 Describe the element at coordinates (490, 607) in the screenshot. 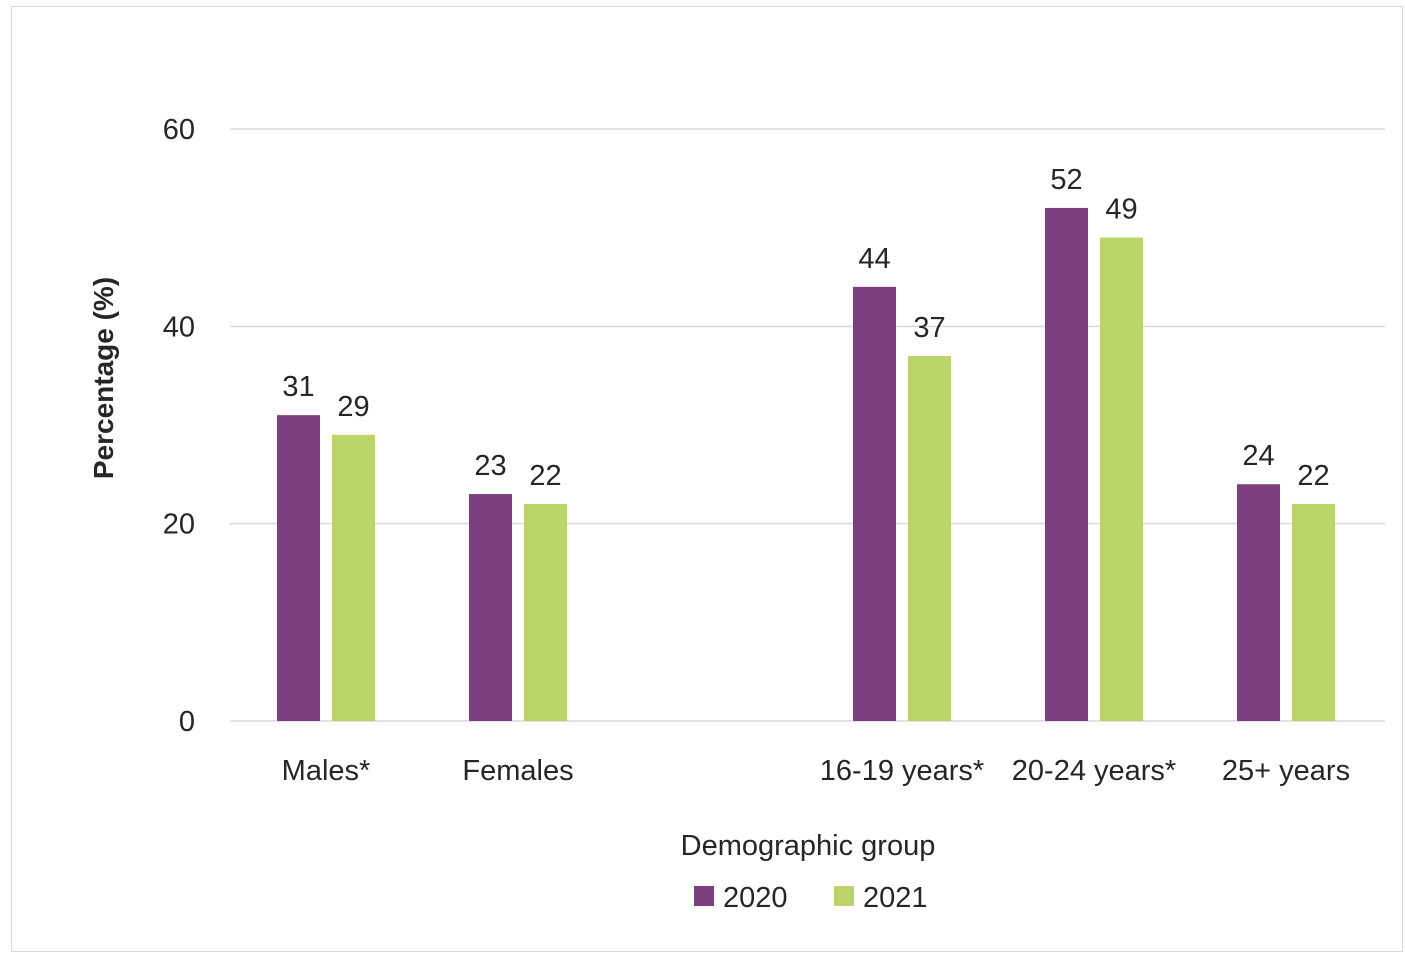

I see `bar-females-2020` at that location.